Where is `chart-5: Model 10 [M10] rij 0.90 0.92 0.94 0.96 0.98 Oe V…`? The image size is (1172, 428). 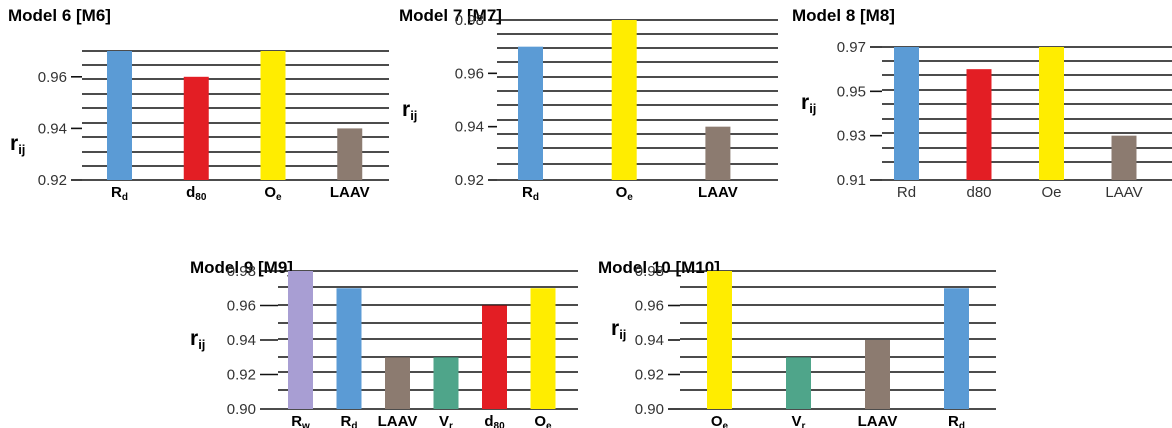
chart-5: Model 10 [M10] rij 0.90 0.92 0.94 0.96 0.98 Oe V… is located at coordinates (797, 343).